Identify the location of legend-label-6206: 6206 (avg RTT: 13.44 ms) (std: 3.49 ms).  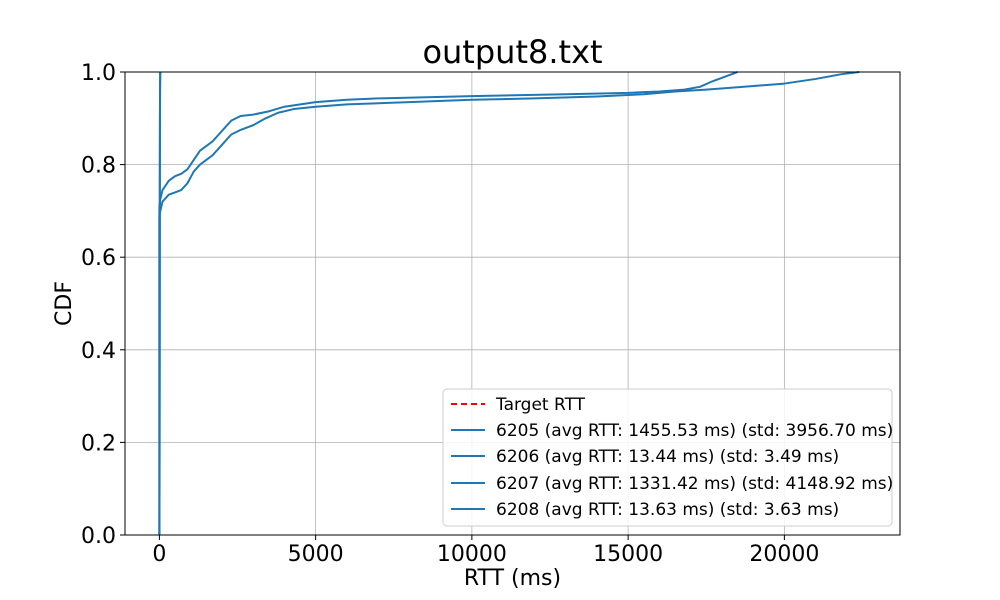
(667, 457).